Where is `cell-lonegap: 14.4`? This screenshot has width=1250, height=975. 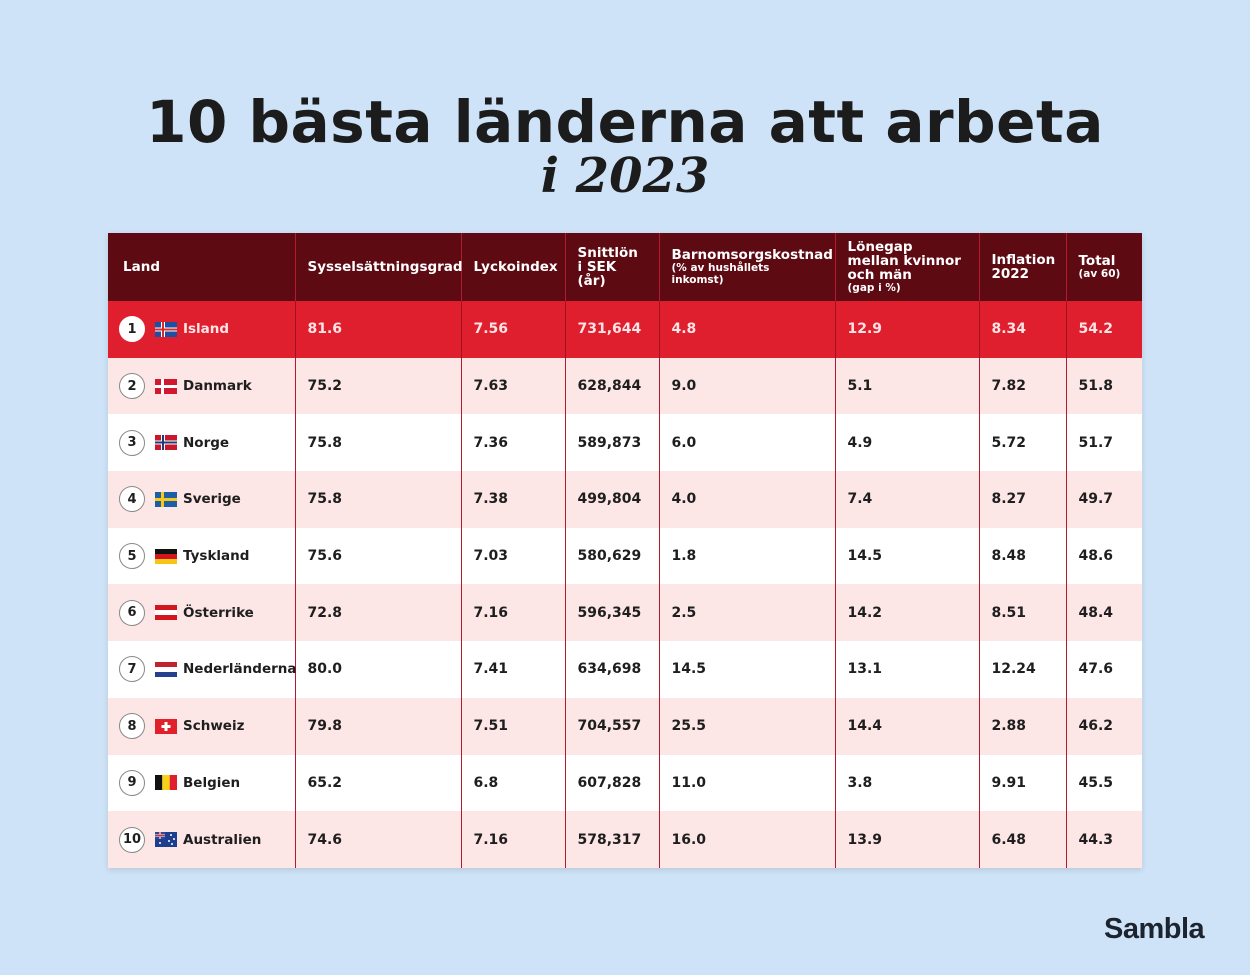 cell-lonegap: 14.4 is located at coordinates (907, 726).